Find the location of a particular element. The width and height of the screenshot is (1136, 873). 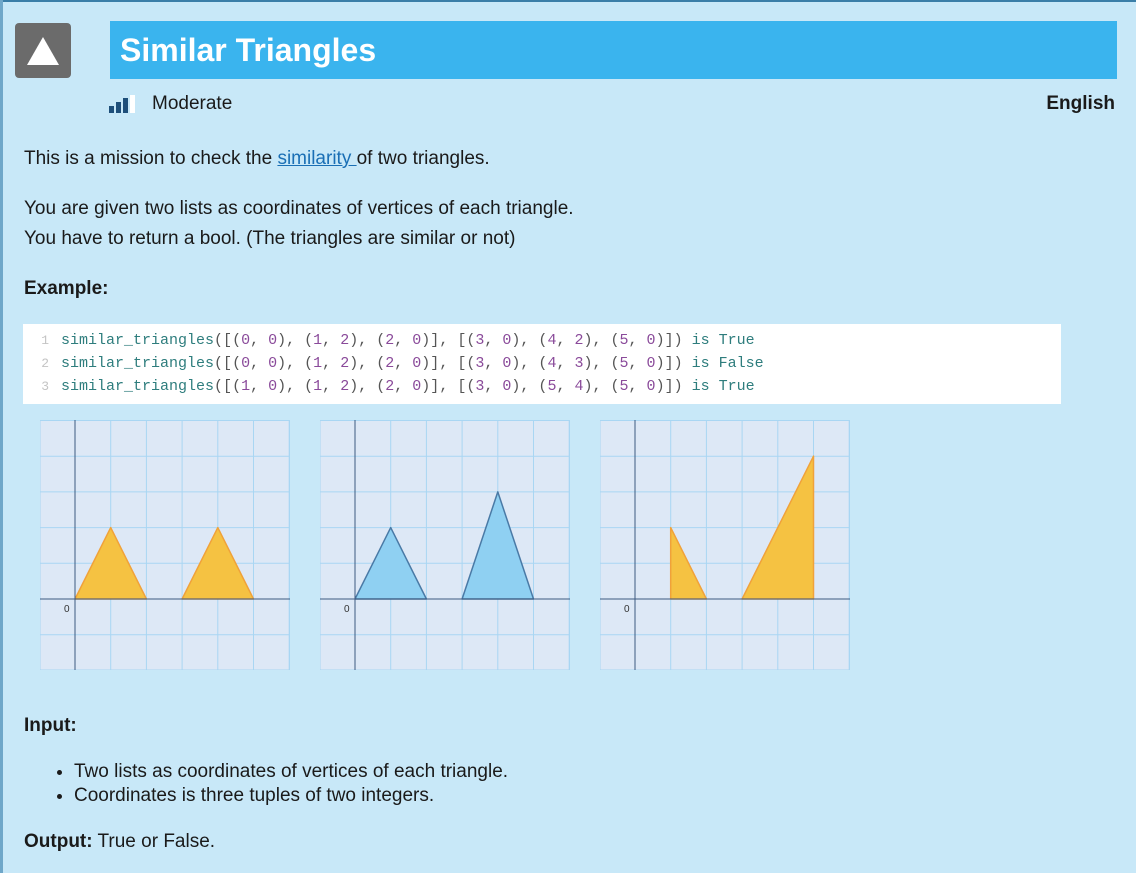

title-bar: Similar Triangles is located at coordinates (613, 50).